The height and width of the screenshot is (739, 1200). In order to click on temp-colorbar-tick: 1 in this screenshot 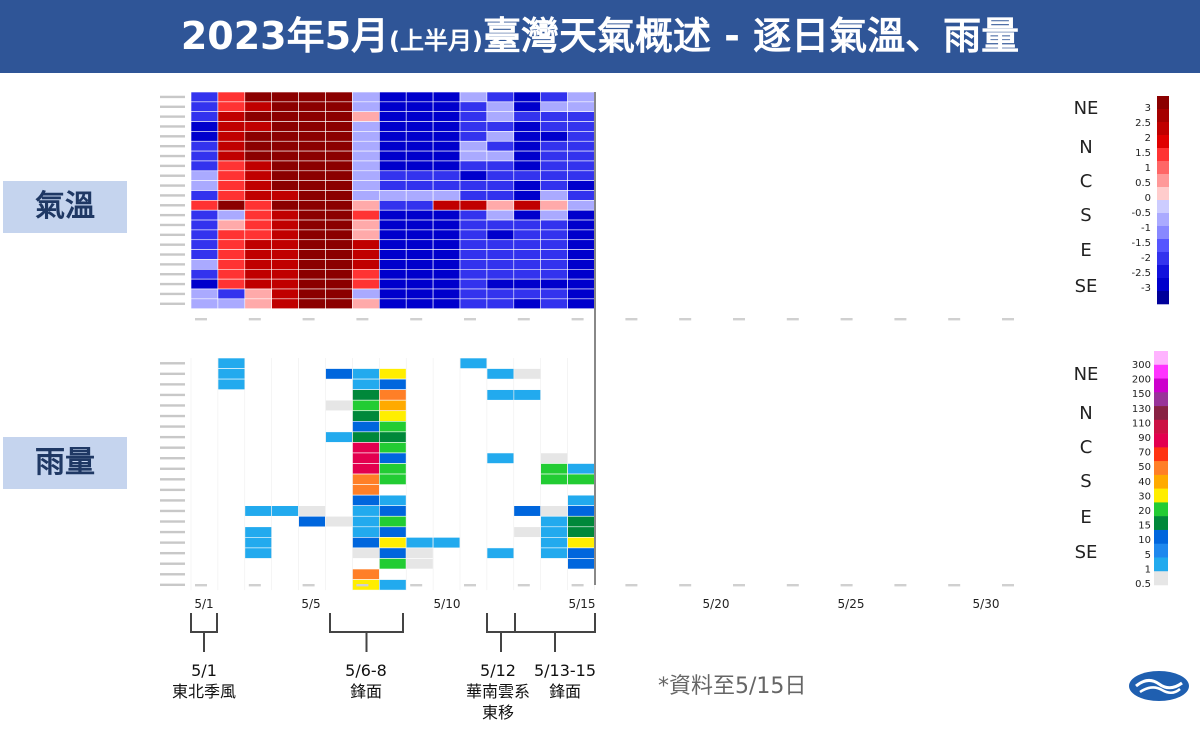, I will do `click(1148, 168)`.